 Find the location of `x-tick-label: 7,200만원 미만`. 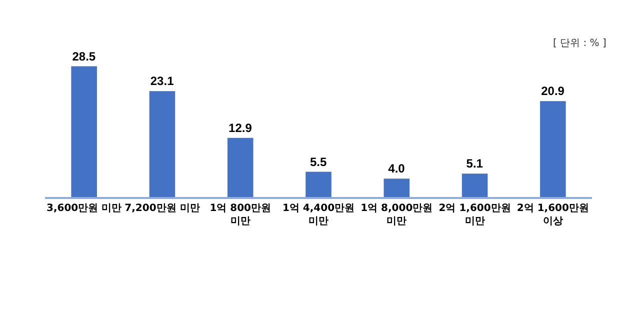

x-tick-label: 7,200만원 미만 is located at coordinates (162, 208).